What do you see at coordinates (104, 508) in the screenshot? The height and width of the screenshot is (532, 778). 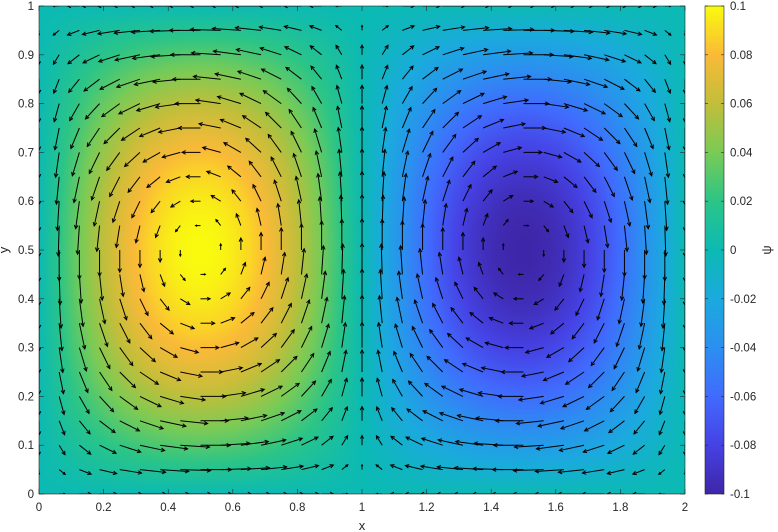 I see `x-tick-label: 0.2` at bounding box center [104, 508].